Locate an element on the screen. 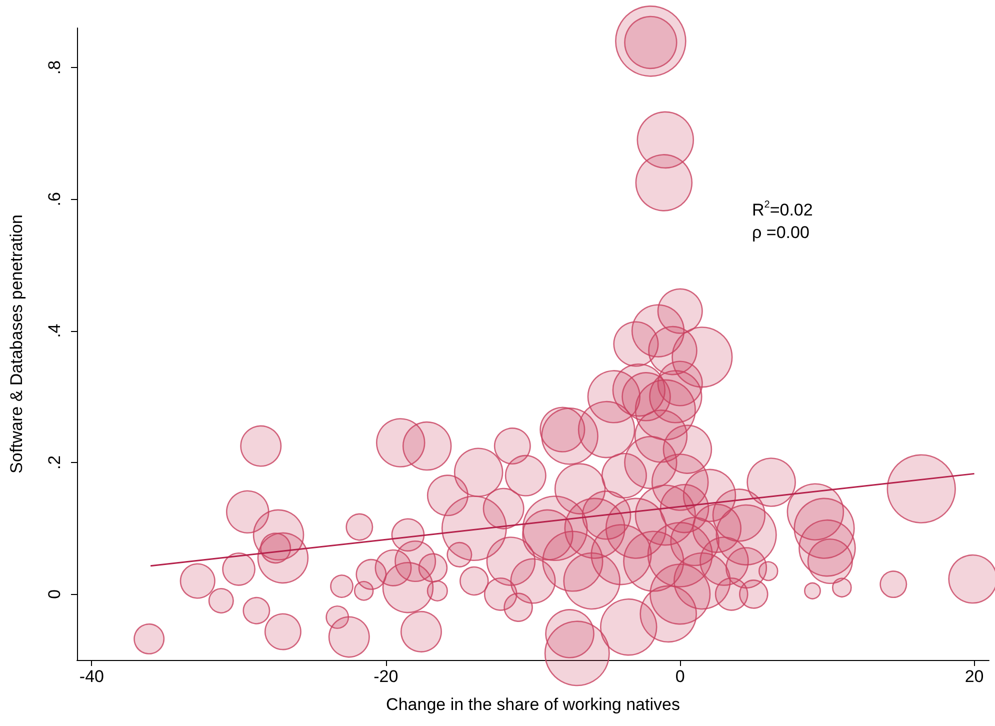 The image size is (995, 726). x-axis-title: Change in the share of working natives is located at coordinates (533, 704).